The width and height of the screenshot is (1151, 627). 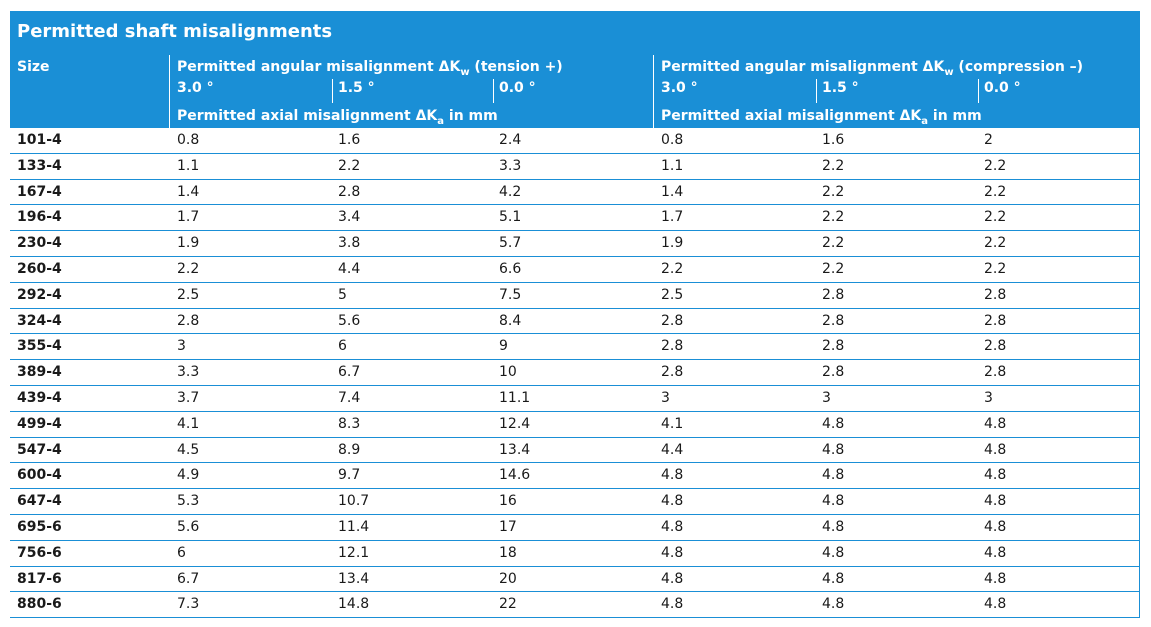 I want to click on tension-value-cell: 4.9, so click(x=188, y=475).